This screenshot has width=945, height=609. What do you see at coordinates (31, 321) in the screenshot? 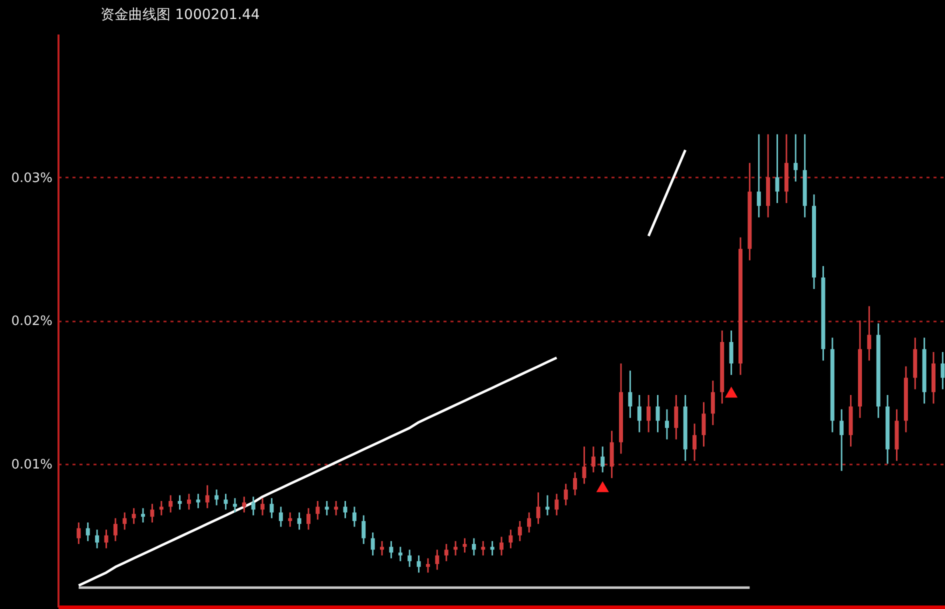
I see `y-tick-label: 0.02%` at bounding box center [31, 321].